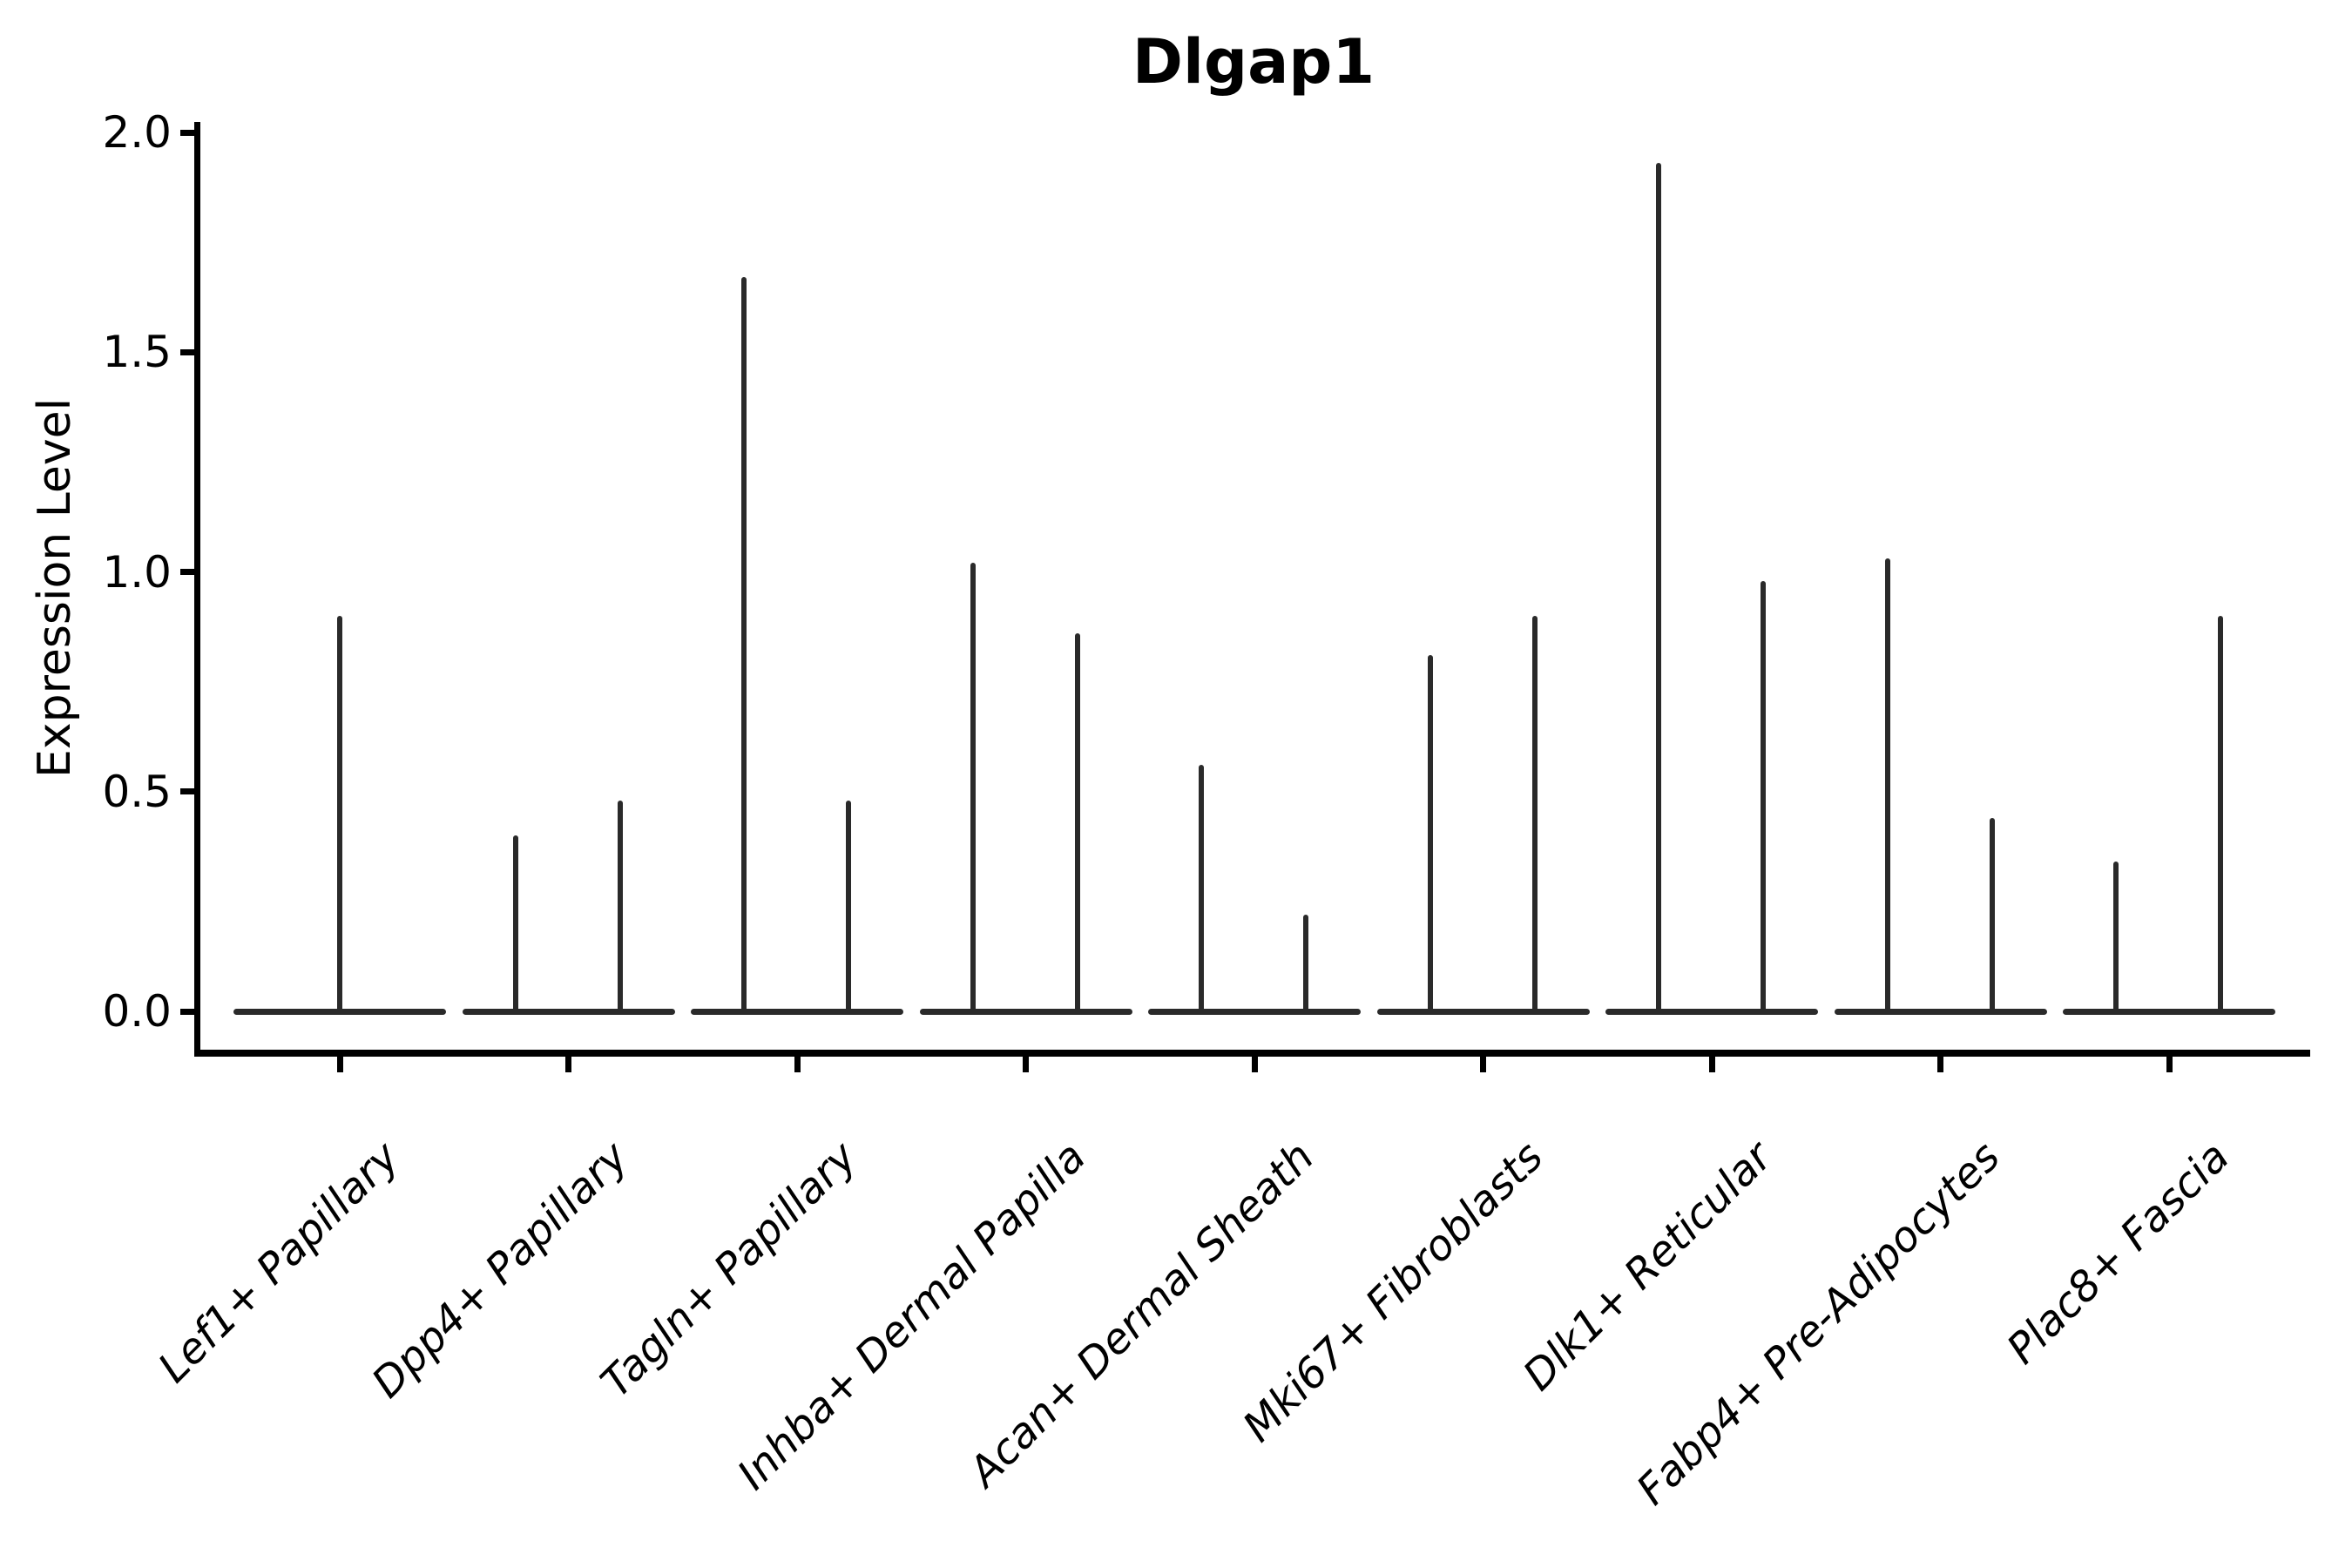 The height and width of the screenshot is (1568, 2352). Describe the element at coordinates (729, 1270) in the screenshot. I see `x-tick-label: Tagln+ Papillary` at that location.